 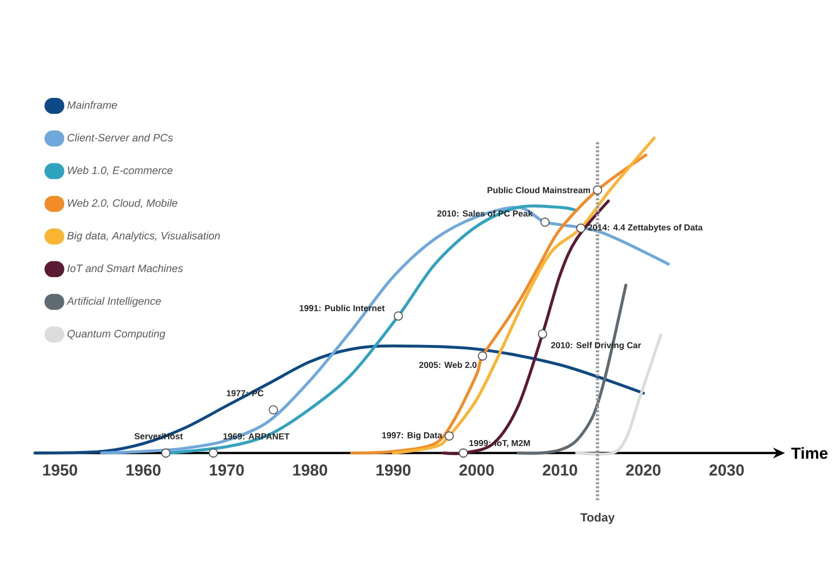 What do you see at coordinates (448, 365) in the screenshot?
I see `annotation: 2005: Web 2.0` at bounding box center [448, 365].